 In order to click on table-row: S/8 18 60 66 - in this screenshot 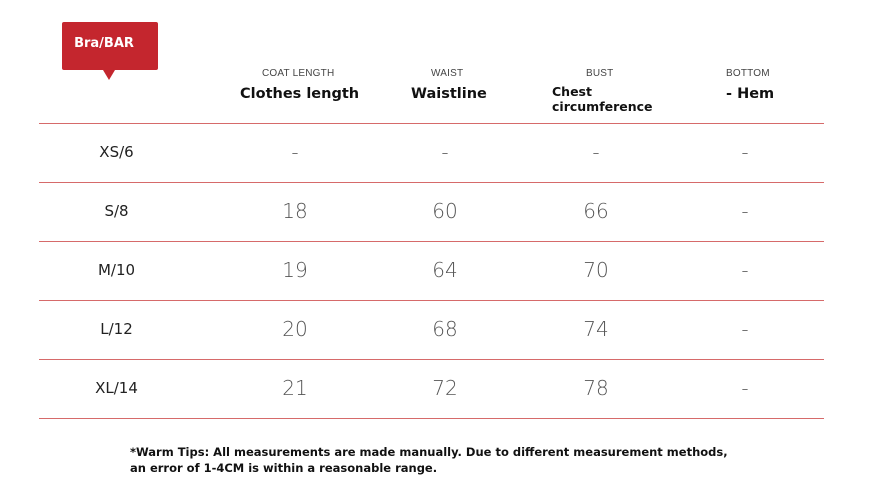, I will do `click(431, 212)`.